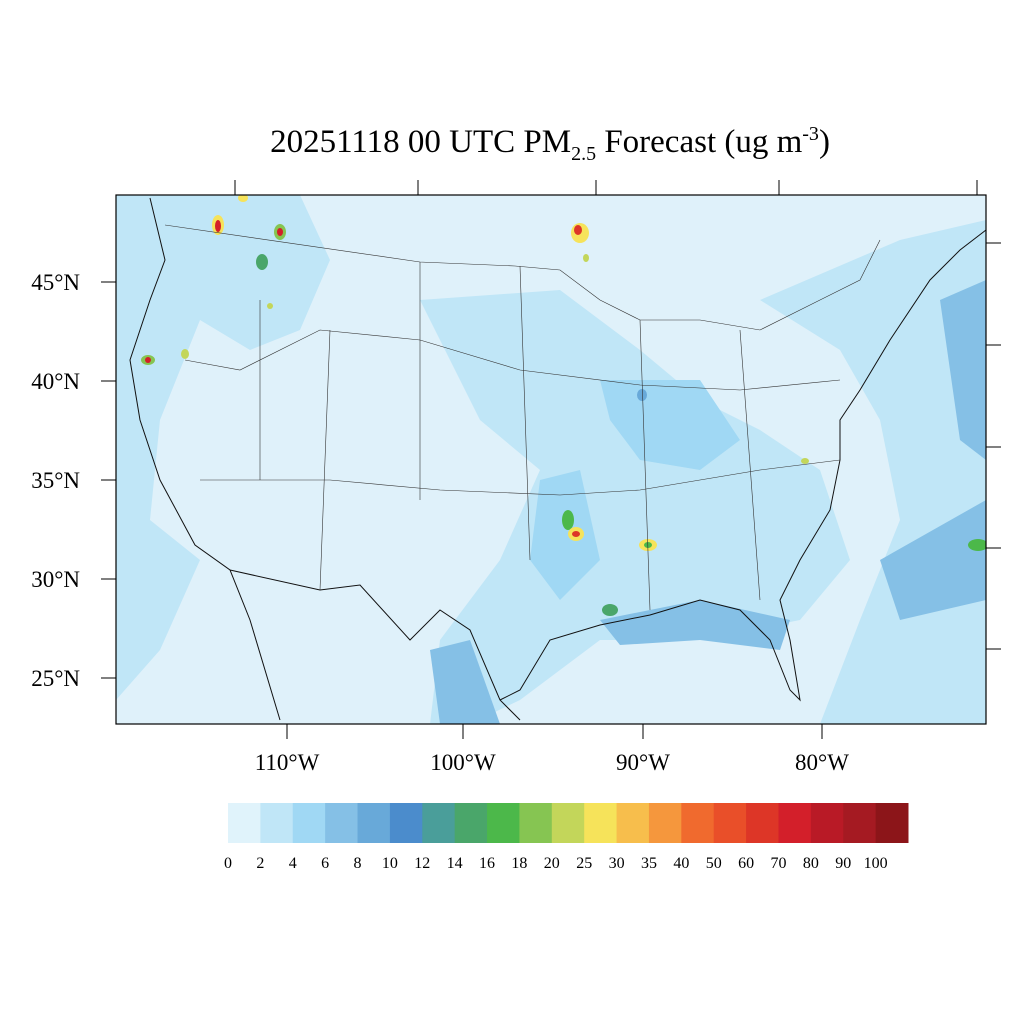 This screenshot has width=1024, height=1029. I want to click on lat-label: 30°N, so click(55, 579).